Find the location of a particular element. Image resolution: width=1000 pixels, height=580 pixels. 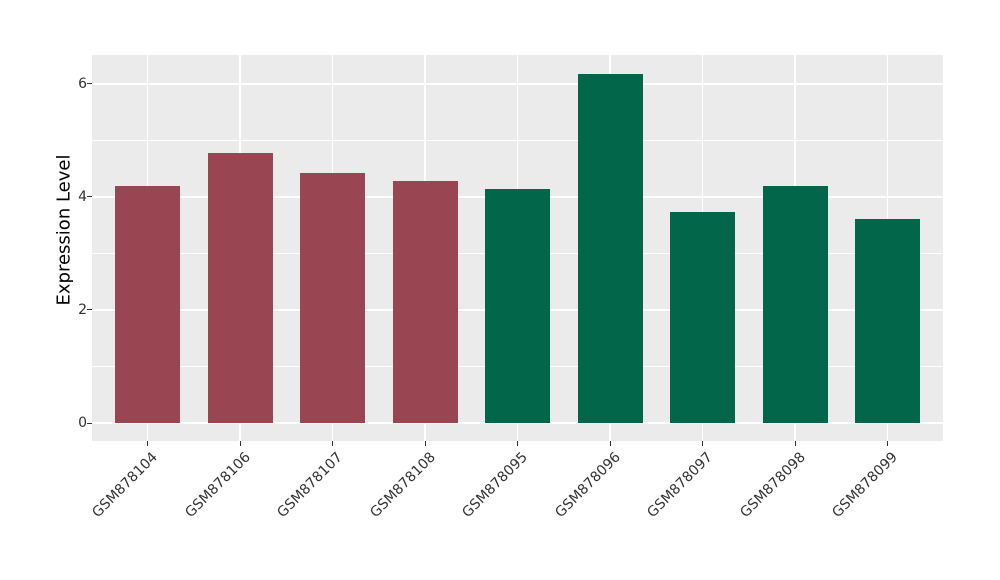

x-tick-mark-GSM878104 is located at coordinates (147, 443).